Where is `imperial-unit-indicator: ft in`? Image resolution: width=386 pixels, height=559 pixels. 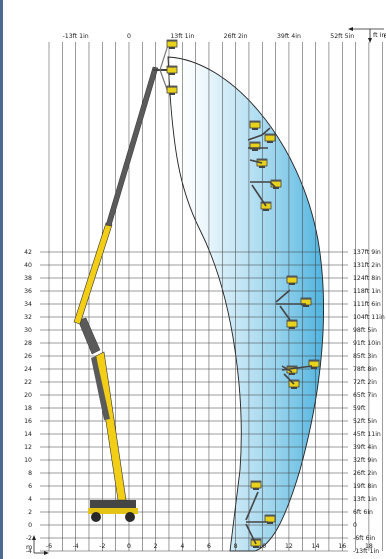
imperial-unit-indicator: ft in is located at coordinates (367, 35).